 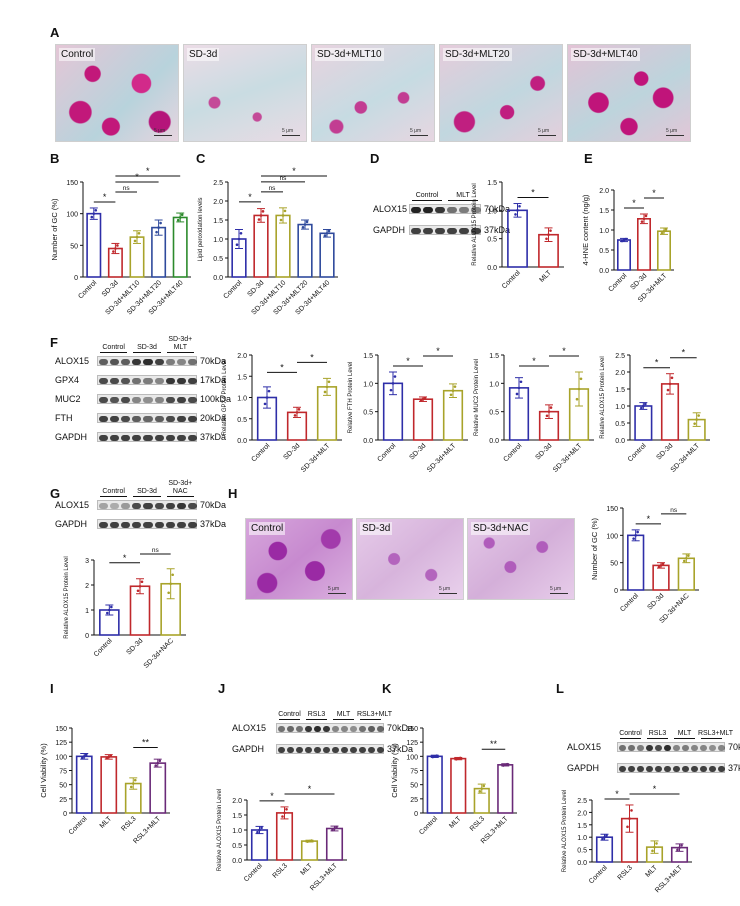 I want to click on y-tick-label: 75, so click(x=63, y=772).